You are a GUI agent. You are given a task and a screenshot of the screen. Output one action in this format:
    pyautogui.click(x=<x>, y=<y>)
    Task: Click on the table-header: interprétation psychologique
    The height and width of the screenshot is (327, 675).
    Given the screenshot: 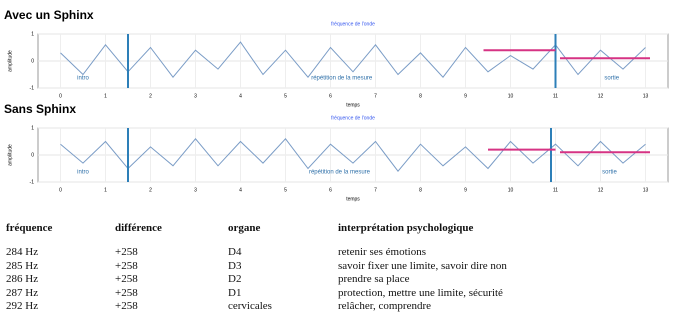 What is the action you would take?
    pyautogui.click(x=406, y=228)
    